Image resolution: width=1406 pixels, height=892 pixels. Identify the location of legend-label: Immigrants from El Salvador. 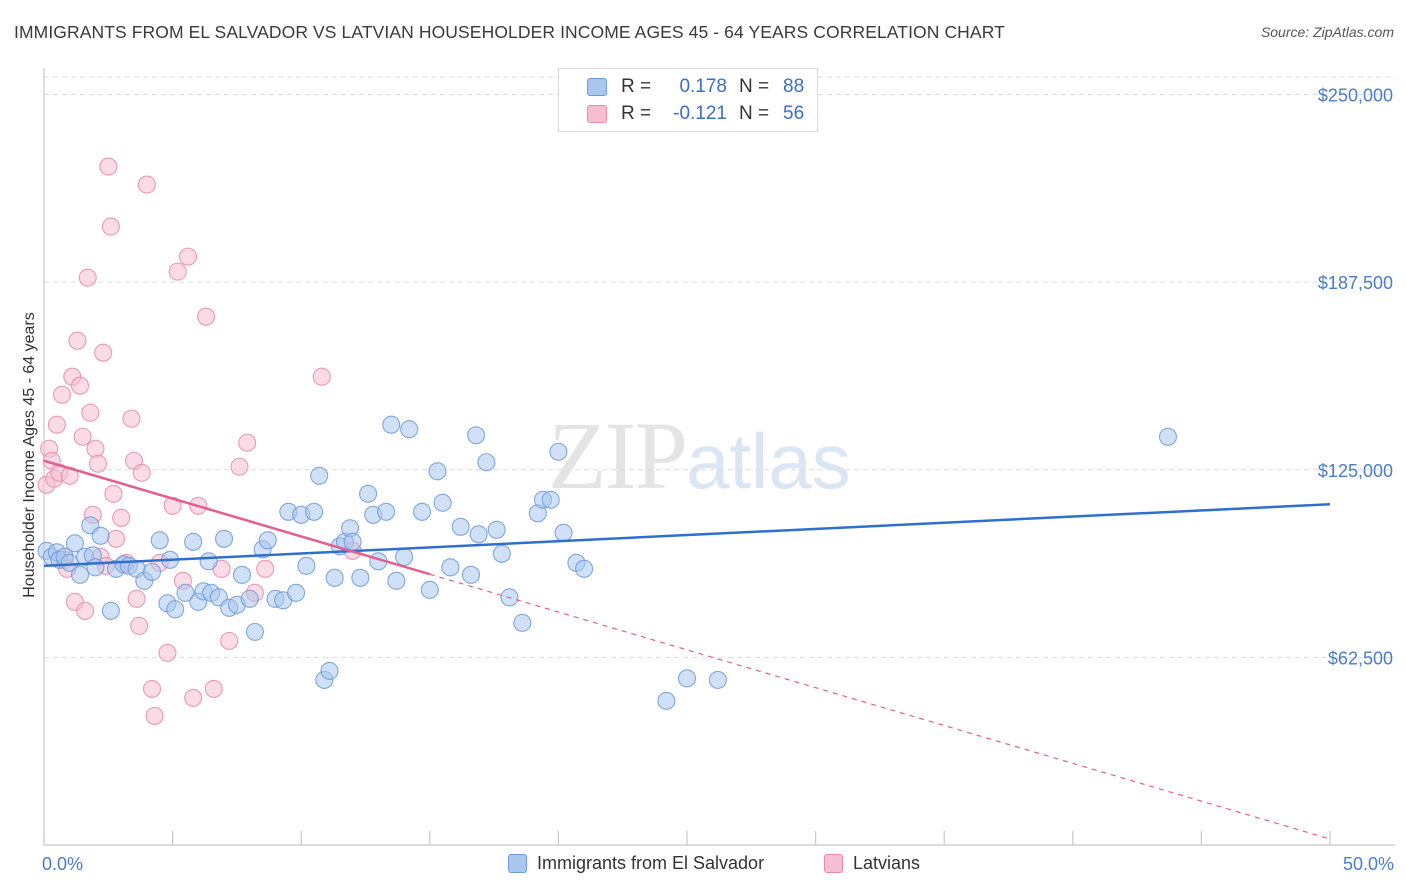
(651, 863).